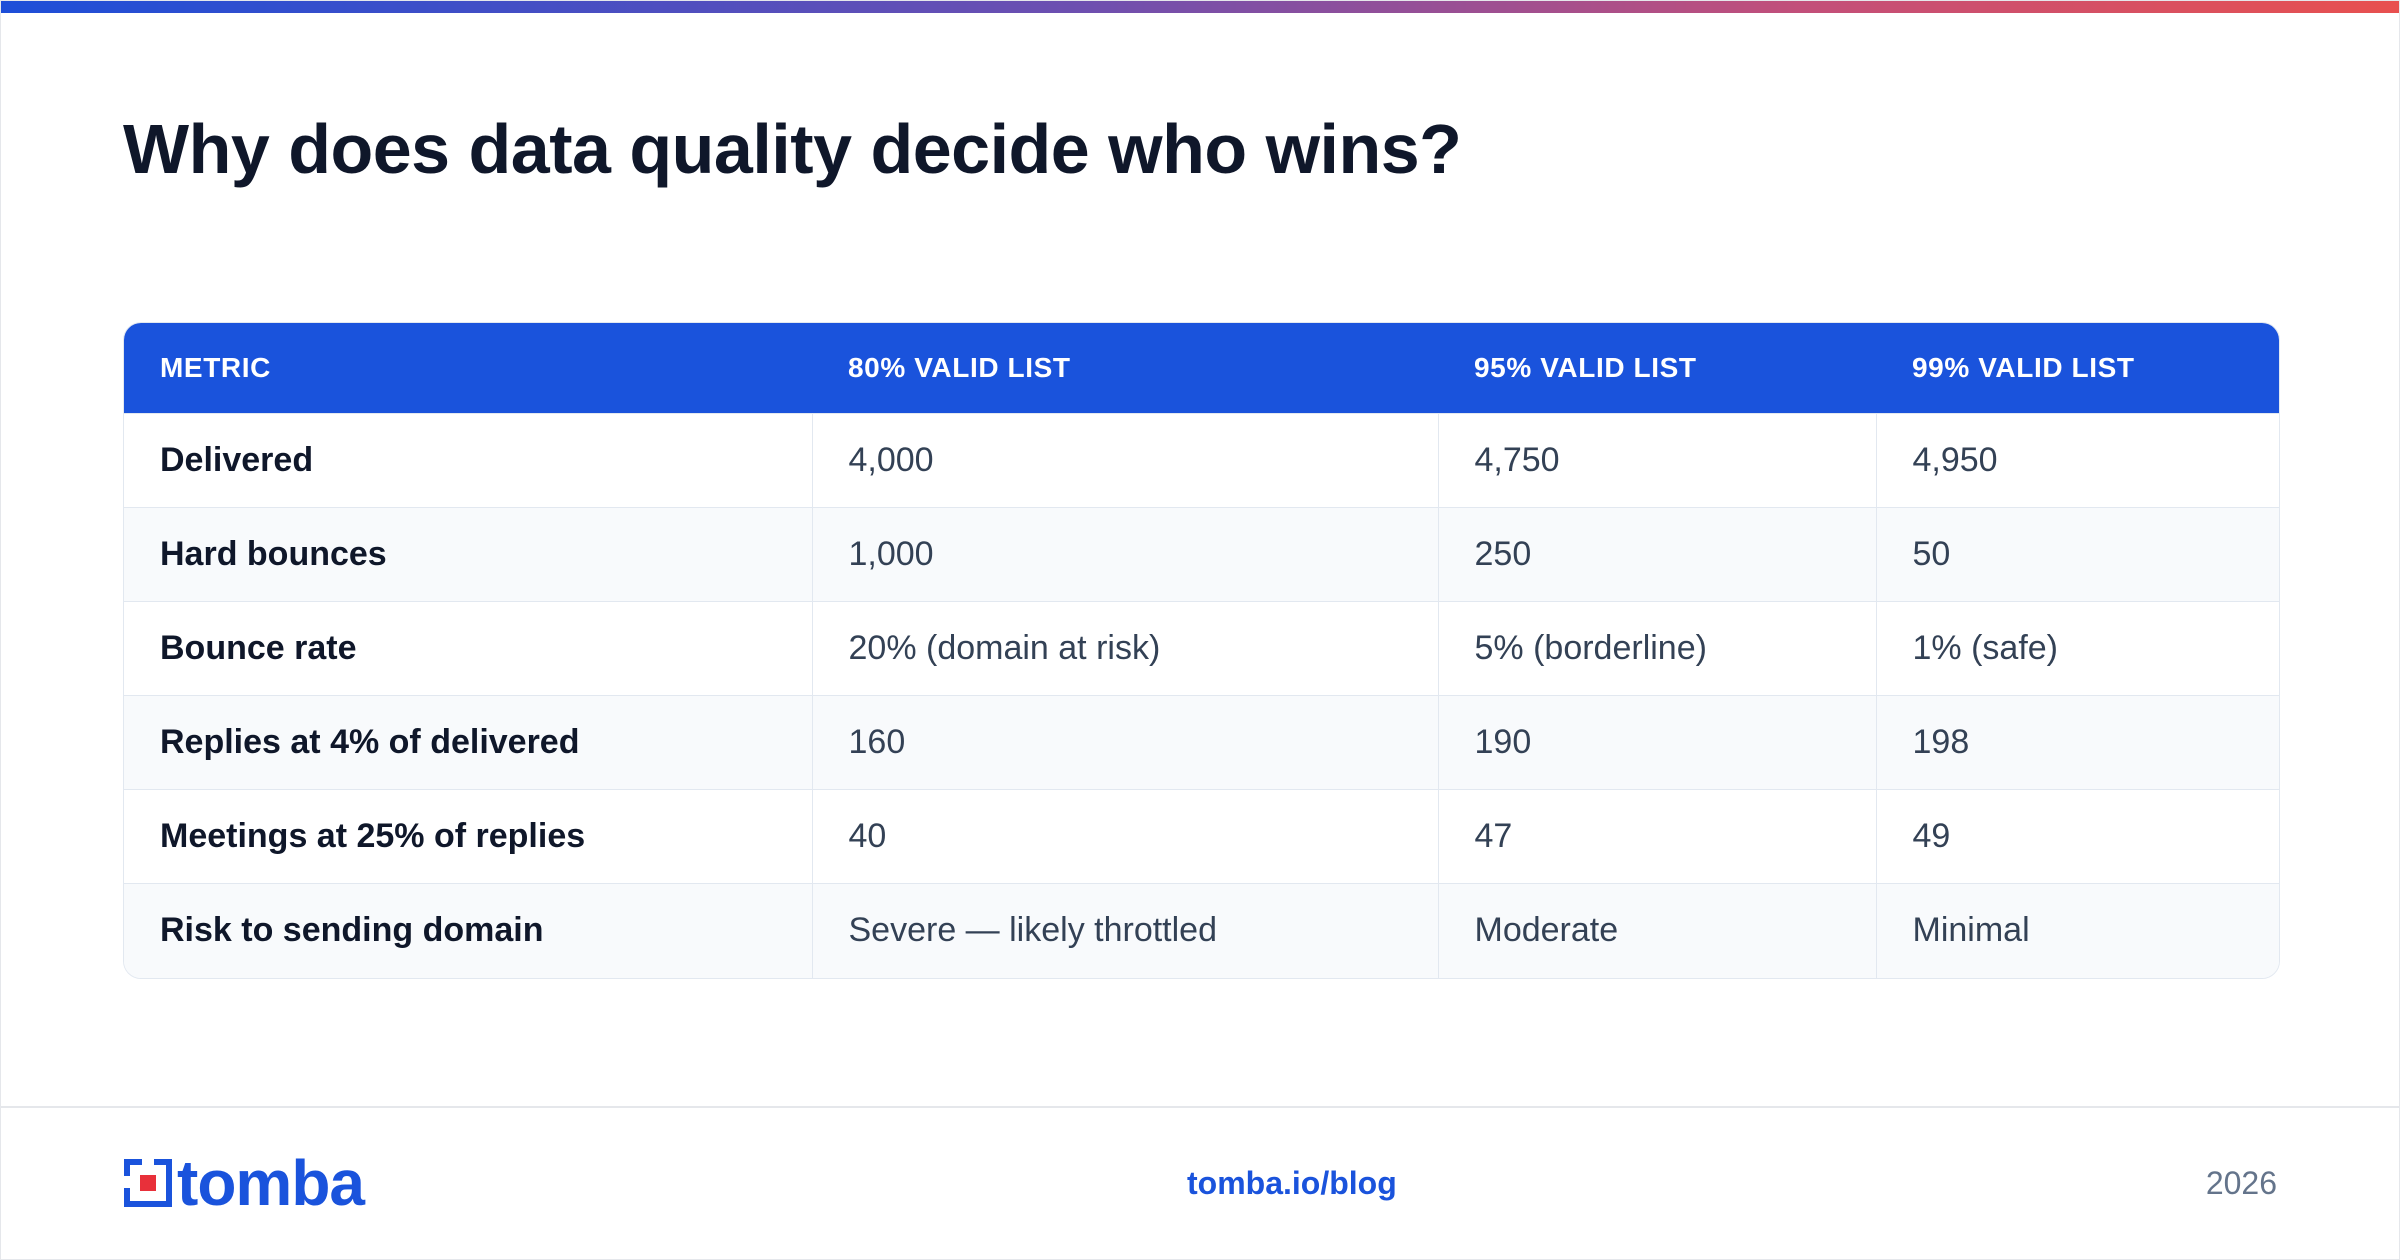 This screenshot has height=1260, width=2400. I want to click on table-cell: 190, so click(1656, 742).